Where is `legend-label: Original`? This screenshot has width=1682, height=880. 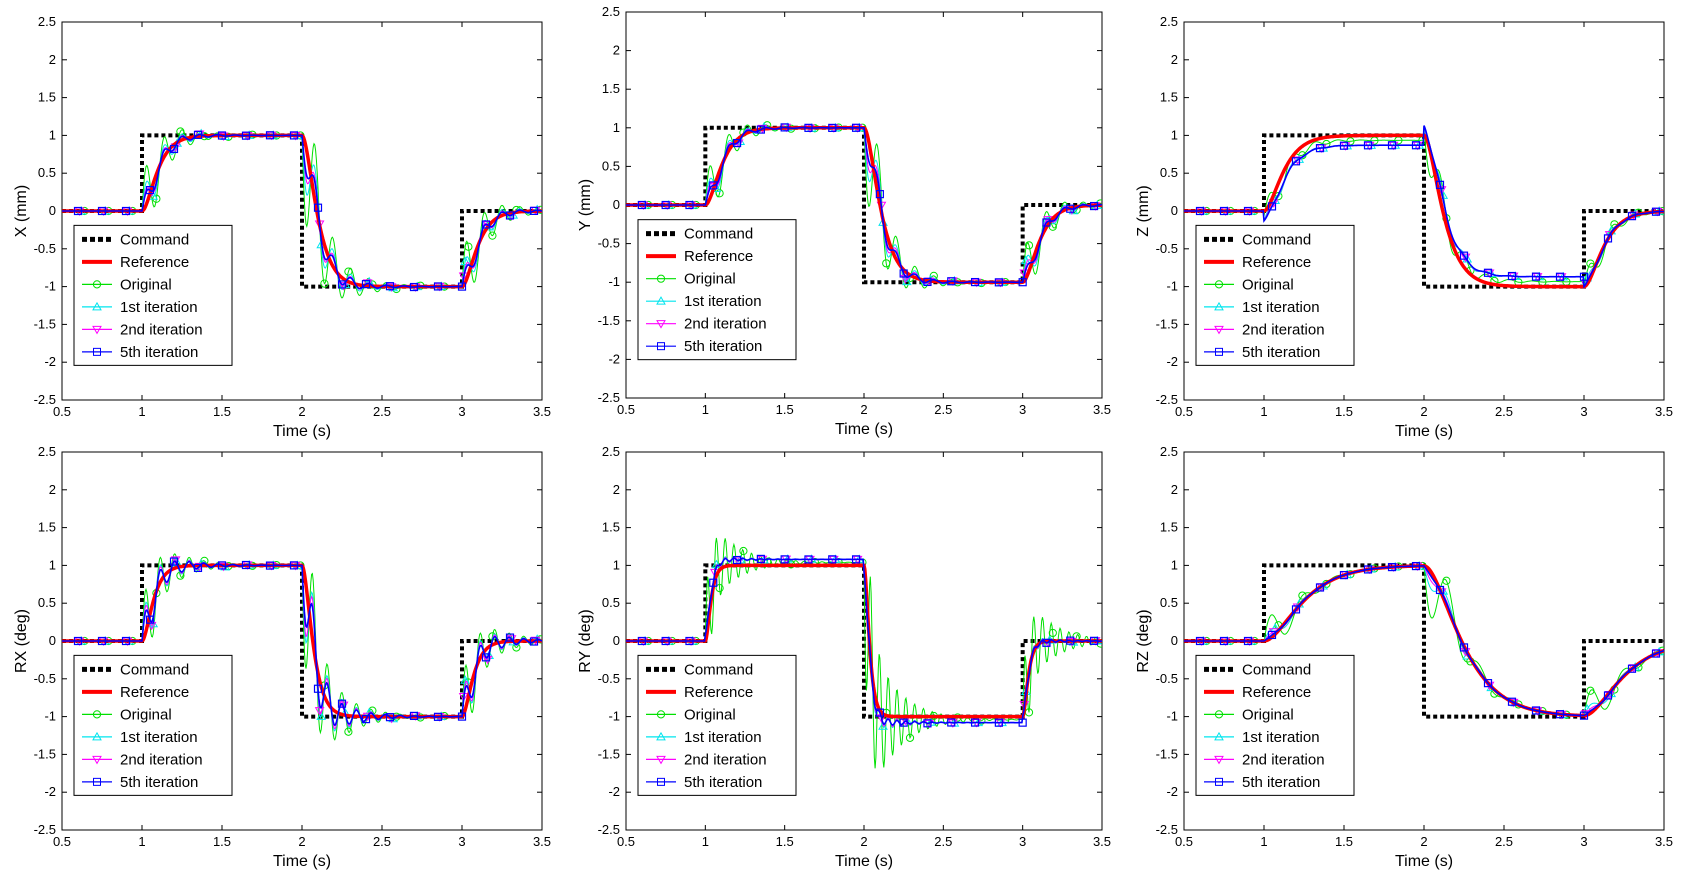
legend-label: Original is located at coordinates (710, 714).